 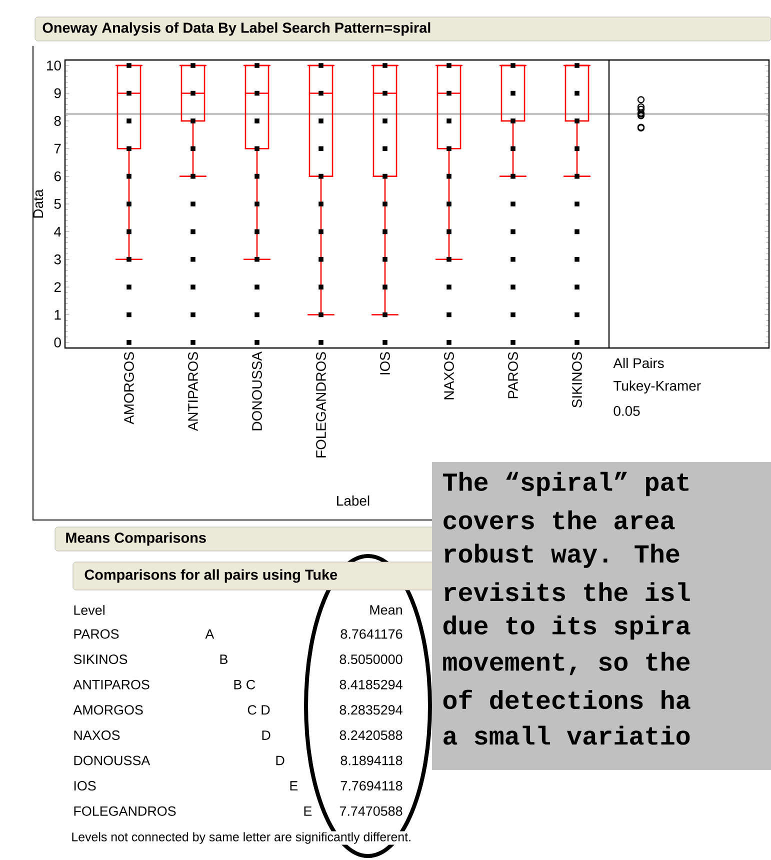 I want to click on y-tick-label: 0, so click(x=57, y=343).